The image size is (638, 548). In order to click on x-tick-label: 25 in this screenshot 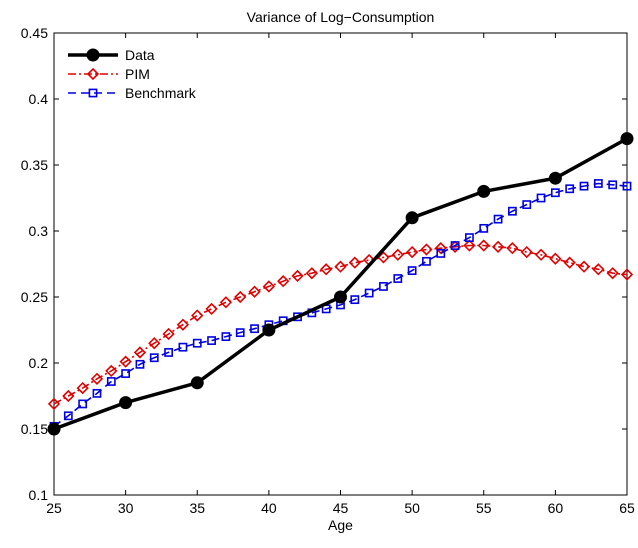, I will do `click(54, 508)`.